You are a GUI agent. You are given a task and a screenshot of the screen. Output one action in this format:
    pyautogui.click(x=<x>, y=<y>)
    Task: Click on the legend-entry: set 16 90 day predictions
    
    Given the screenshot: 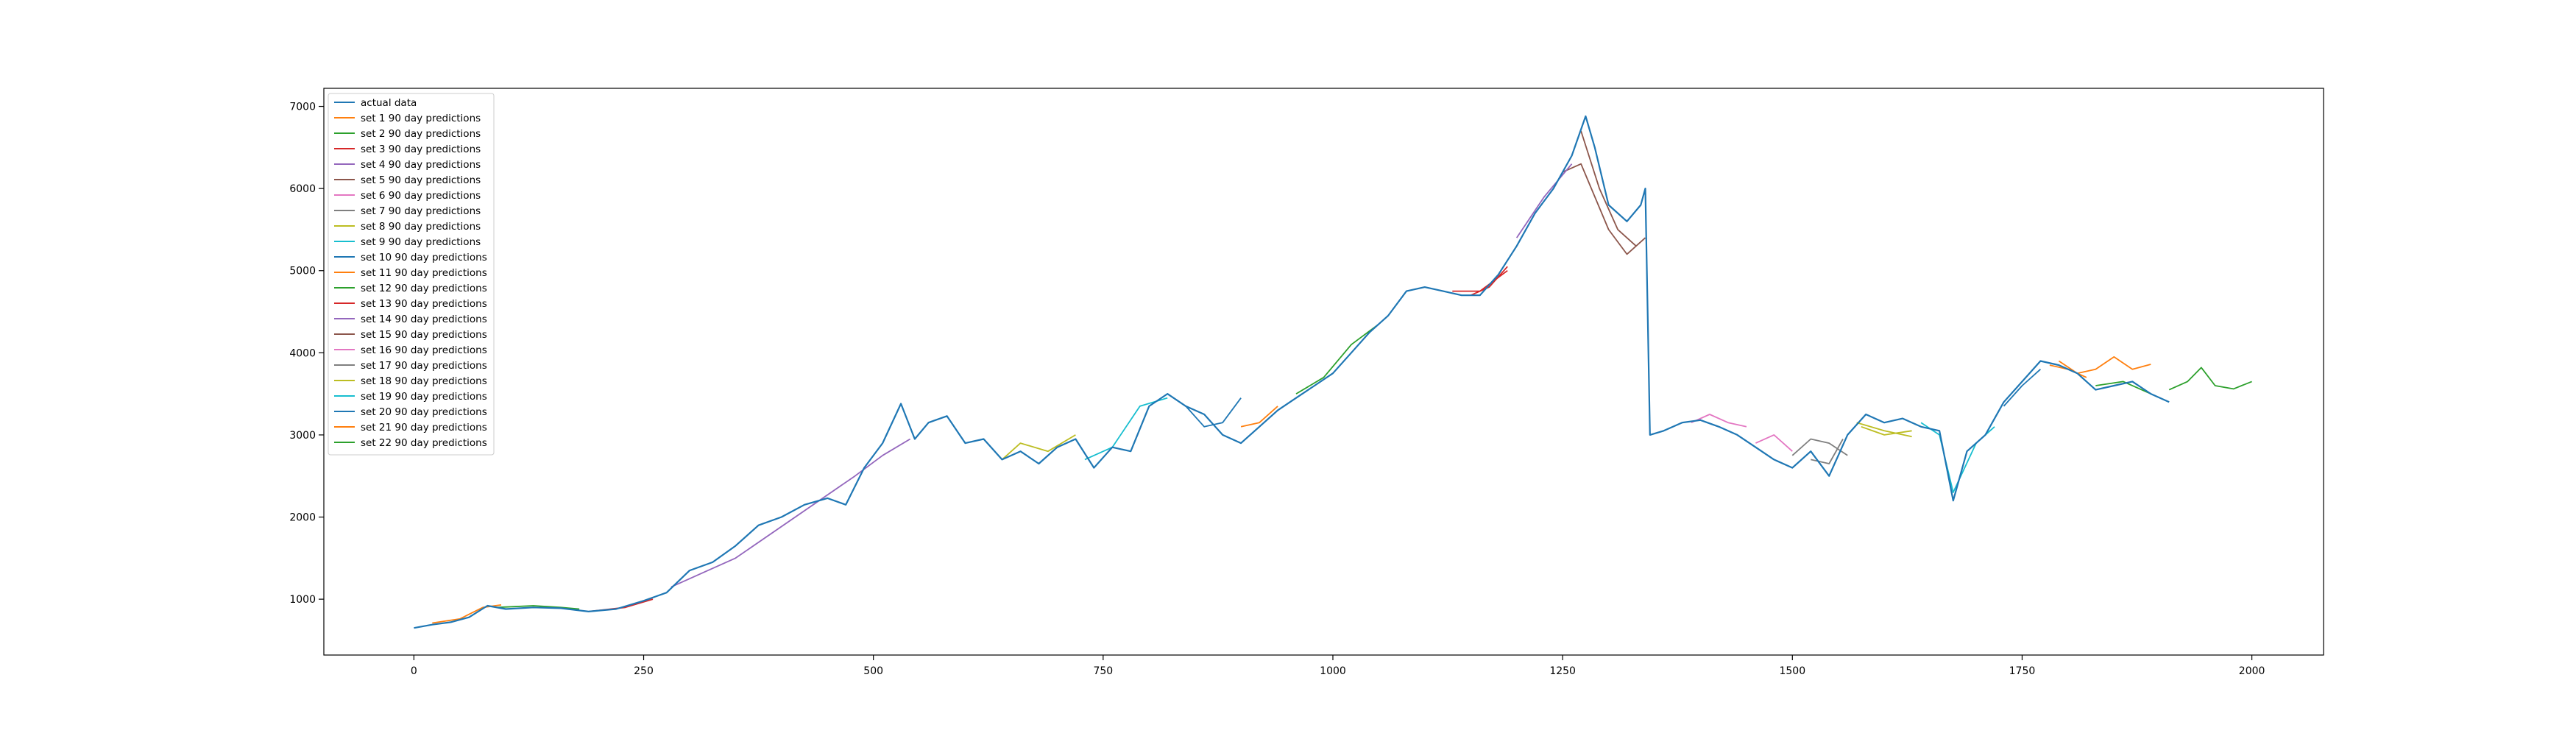 What is the action you would take?
    pyautogui.click(x=424, y=350)
    